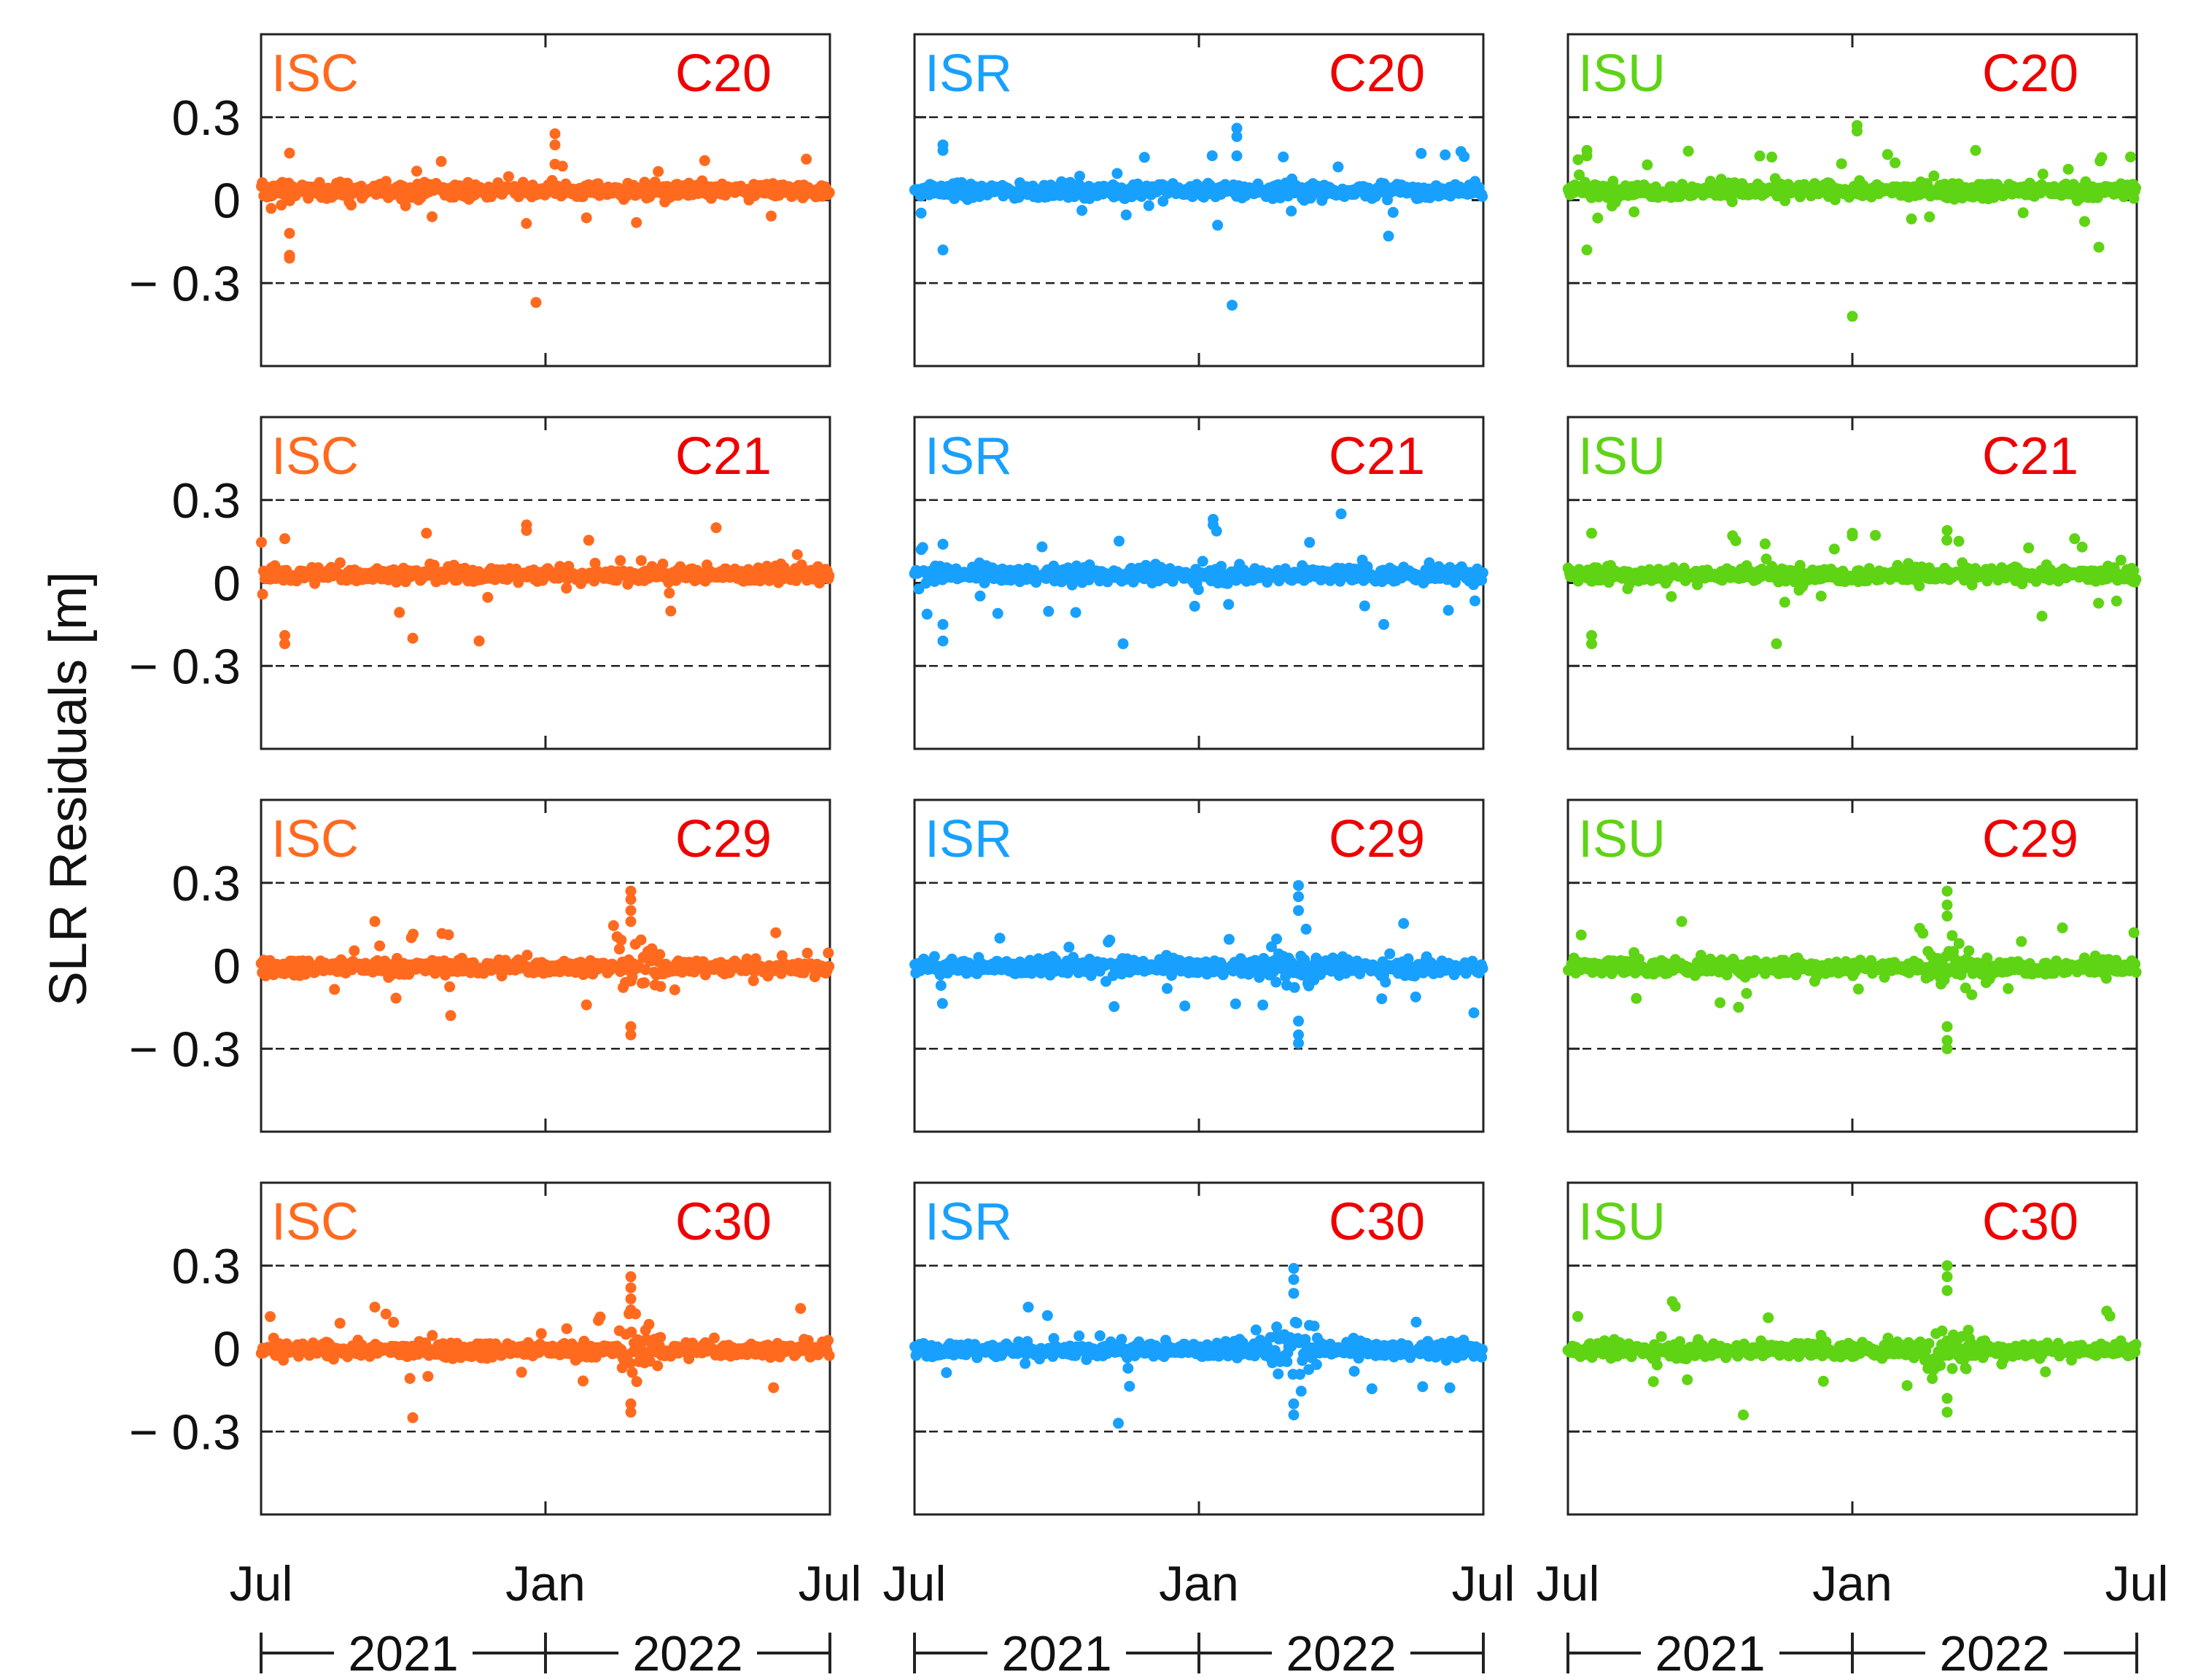 Image resolution: width=2190 pixels, height=1680 pixels. I want to click on satellite-label: C20, so click(1377, 73).